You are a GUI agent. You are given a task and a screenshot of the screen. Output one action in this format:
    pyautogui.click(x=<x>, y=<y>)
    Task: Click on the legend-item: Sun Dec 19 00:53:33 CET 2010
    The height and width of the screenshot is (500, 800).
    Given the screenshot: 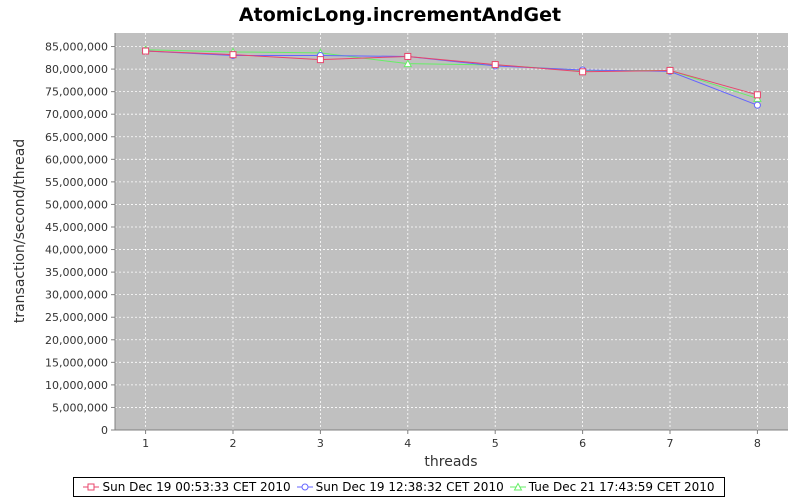 What is the action you would take?
    pyautogui.click(x=187, y=487)
    